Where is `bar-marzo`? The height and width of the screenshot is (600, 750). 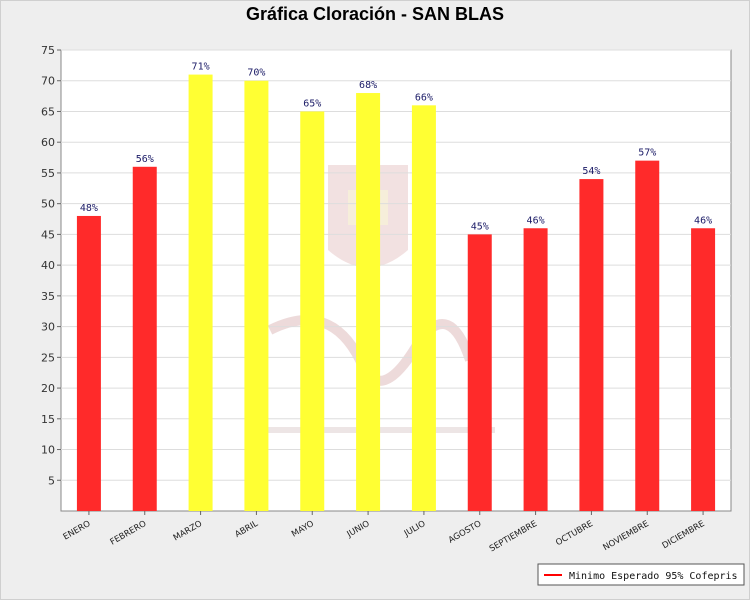 bar-marzo is located at coordinates (200, 292).